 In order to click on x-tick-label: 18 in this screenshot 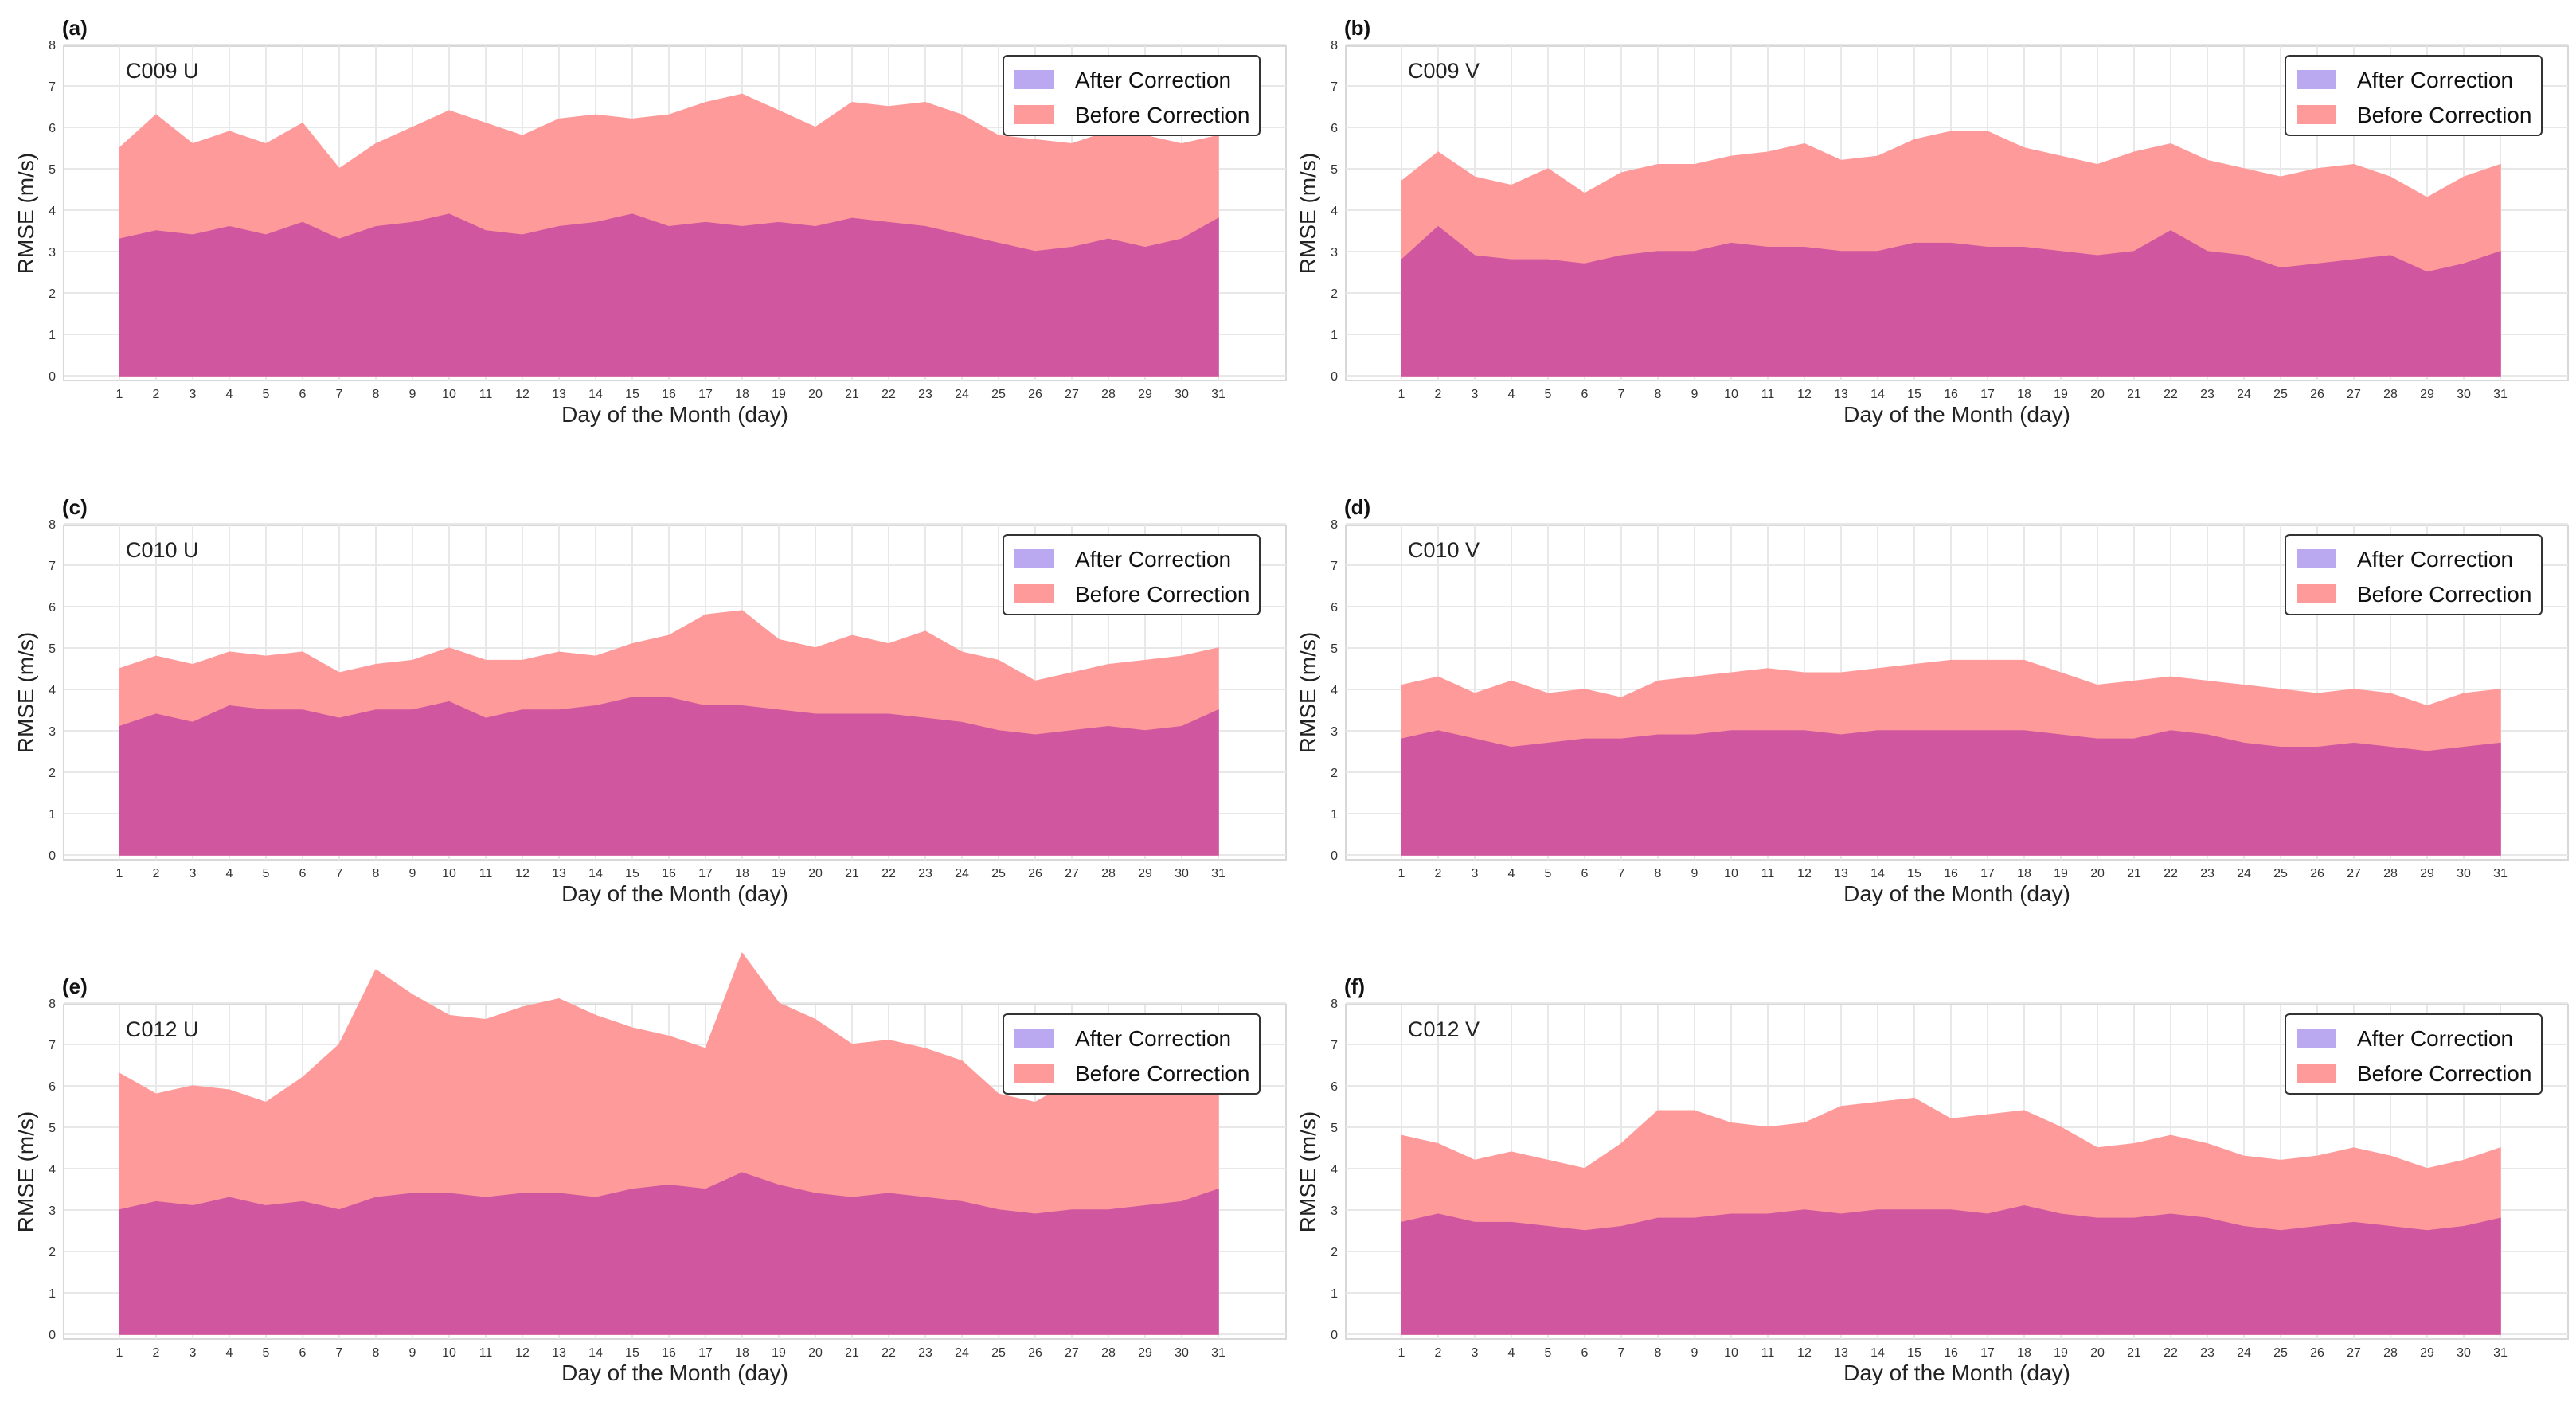, I will do `click(742, 1353)`.